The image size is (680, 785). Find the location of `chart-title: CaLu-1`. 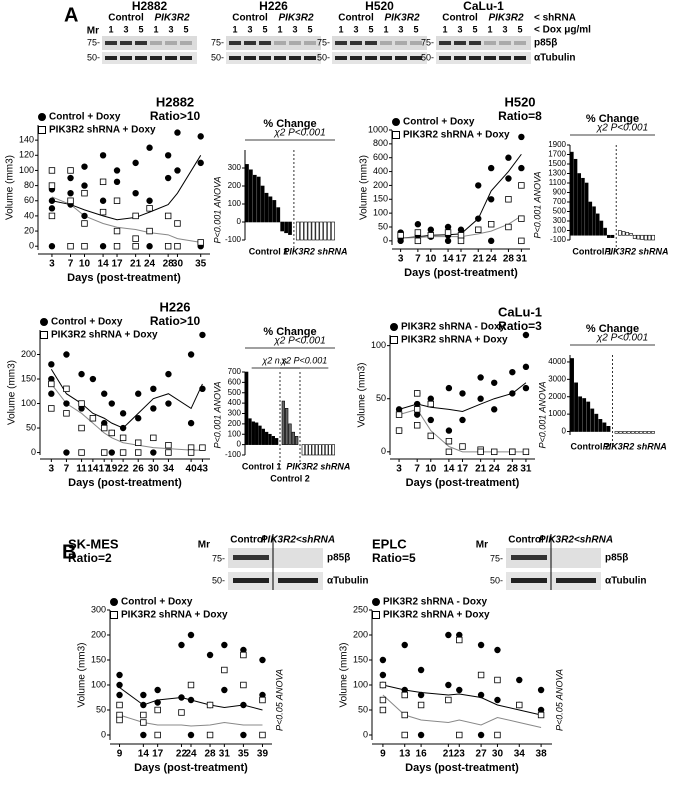

chart-title: CaLu-1 is located at coordinates (520, 311).